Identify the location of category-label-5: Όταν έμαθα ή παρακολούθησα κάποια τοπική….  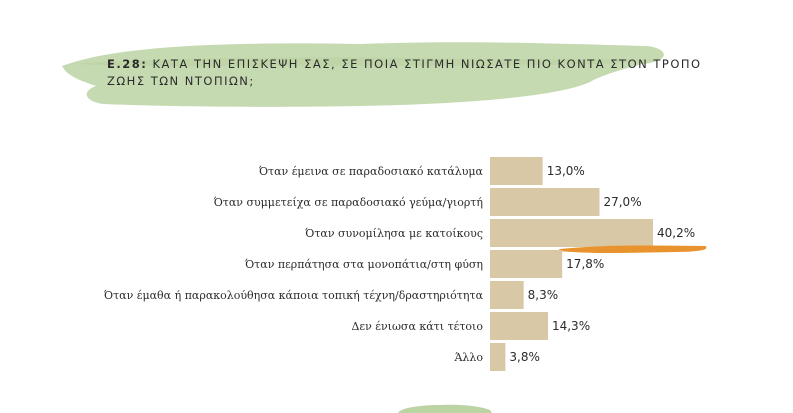
(294, 295).